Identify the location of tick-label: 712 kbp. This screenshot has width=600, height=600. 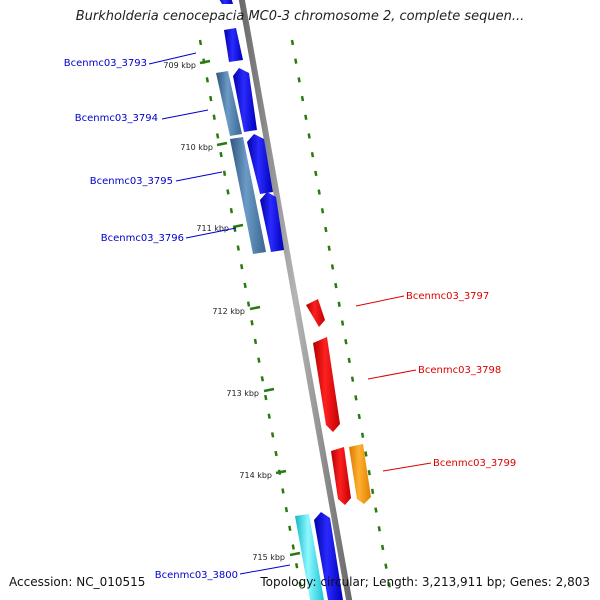
(228, 311).